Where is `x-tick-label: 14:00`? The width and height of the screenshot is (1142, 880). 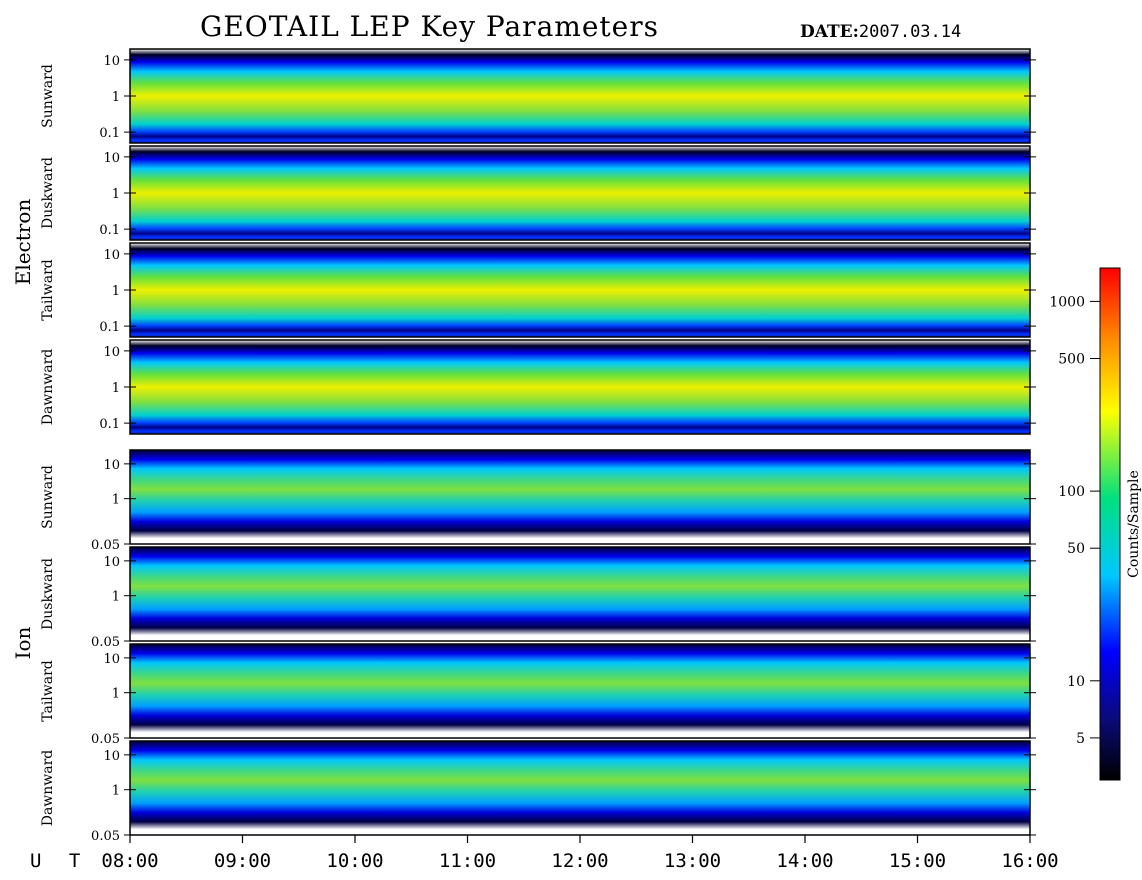
x-tick-label: 14:00 is located at coordinates (804, 861).